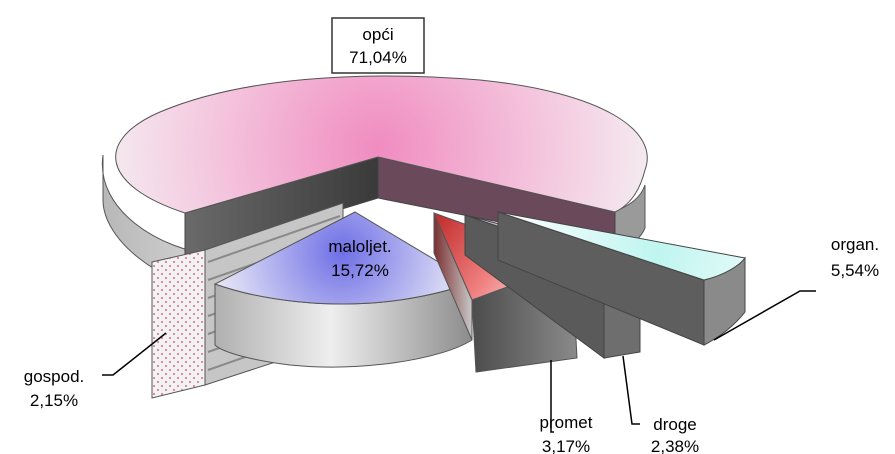 Image resolution: width=895 pixels, height=454 pixels. What do you see at coordinates (360, 270) in the screenshot?
I see `label-maloljet-value: 15,72%` at bounding box center [360, 270].